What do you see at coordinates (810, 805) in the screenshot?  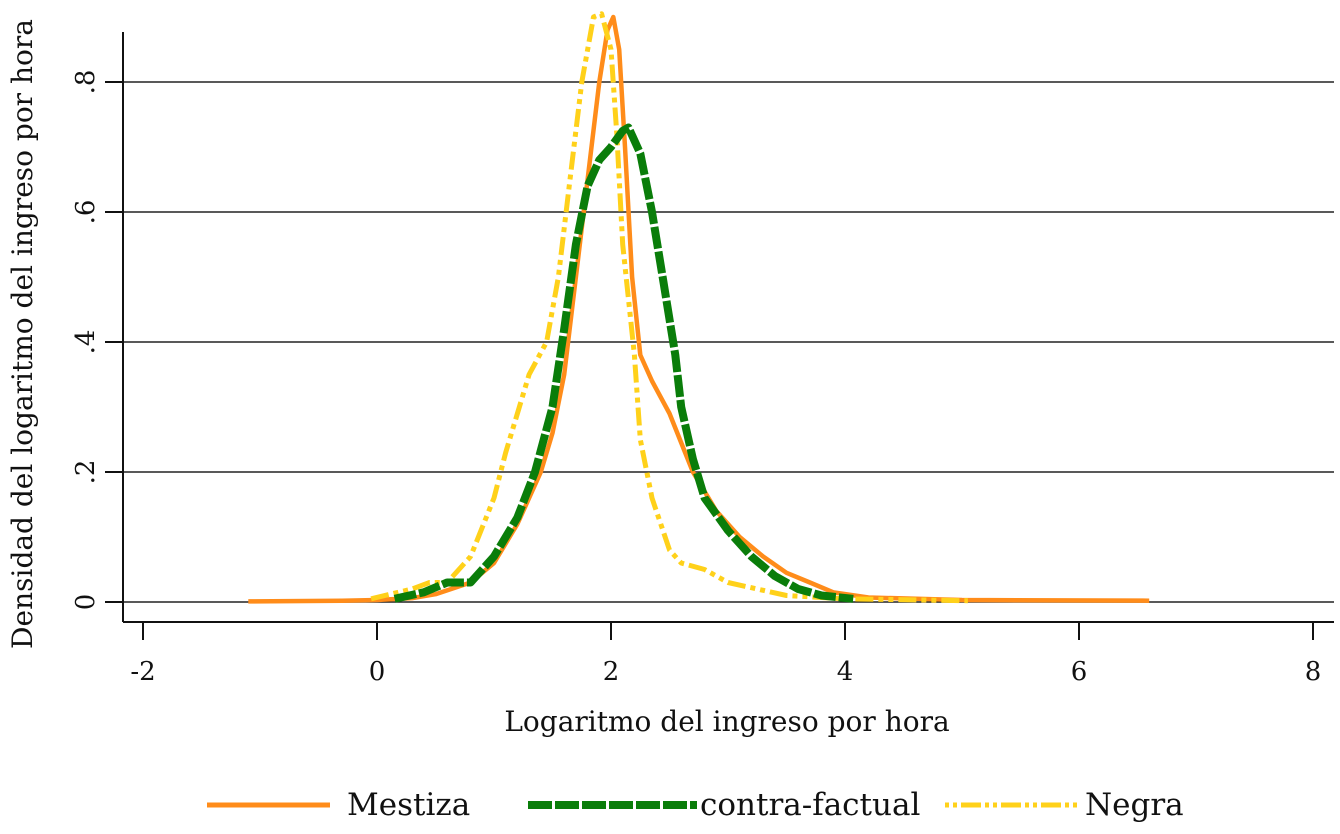 I see `legend-label-contra-factual: contra-factual` at bounding box center [810, 805].